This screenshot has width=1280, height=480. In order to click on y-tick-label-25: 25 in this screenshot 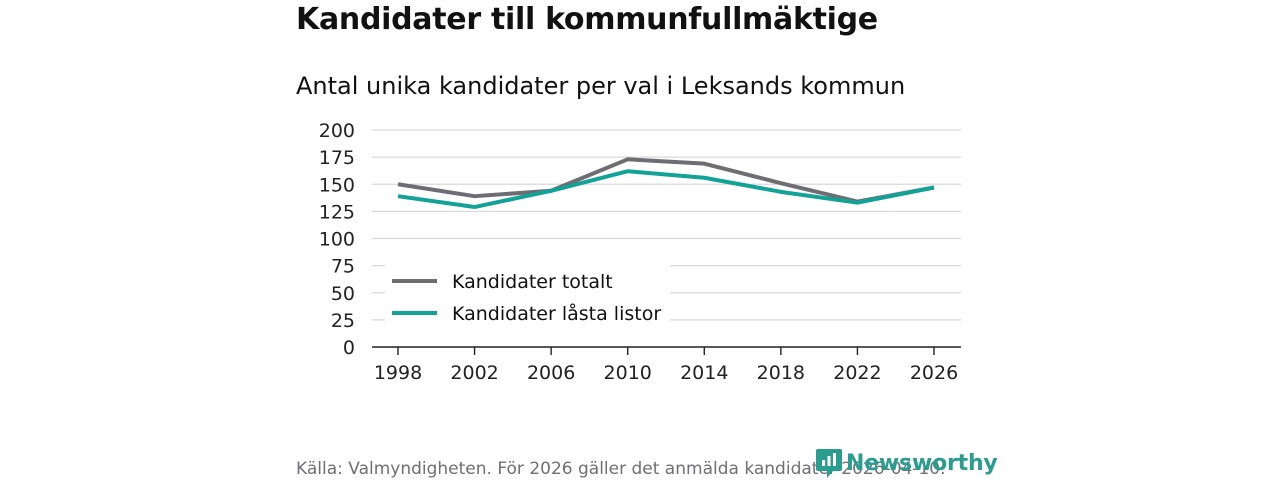, I will do `click(343, 321)`.